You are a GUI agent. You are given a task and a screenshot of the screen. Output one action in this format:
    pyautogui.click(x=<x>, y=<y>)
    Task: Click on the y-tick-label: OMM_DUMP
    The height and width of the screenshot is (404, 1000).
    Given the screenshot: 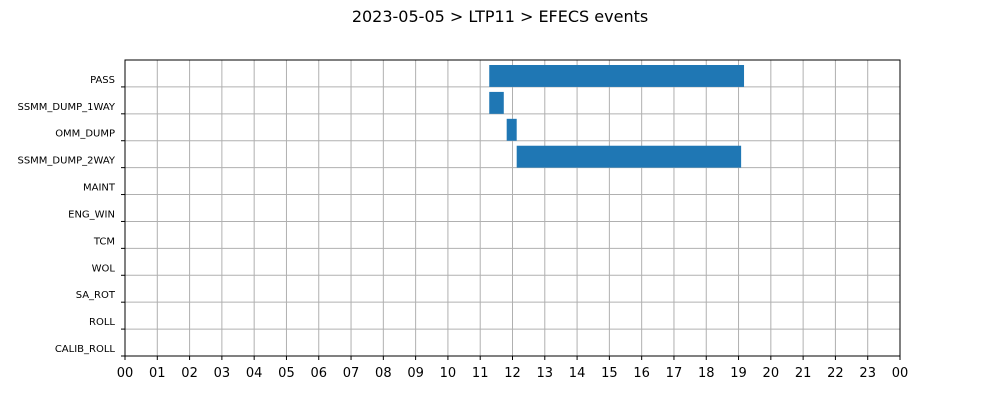 What is the action you would take?
    pyautogui.click(x=85, y=134)
    